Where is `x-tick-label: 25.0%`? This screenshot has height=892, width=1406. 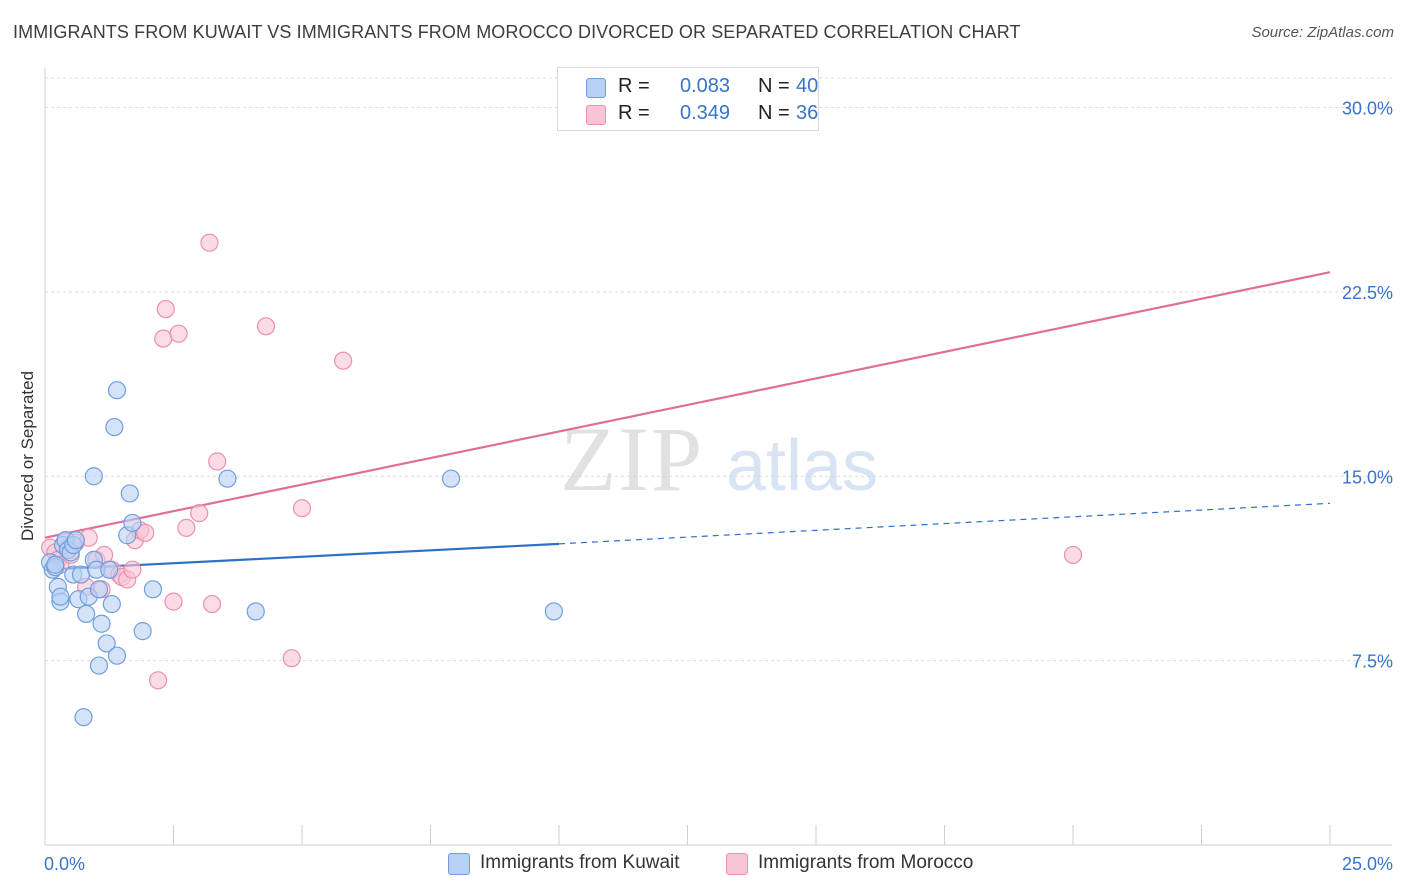
x-tick-label: 25.0% is located at coordinates (1367, 864).